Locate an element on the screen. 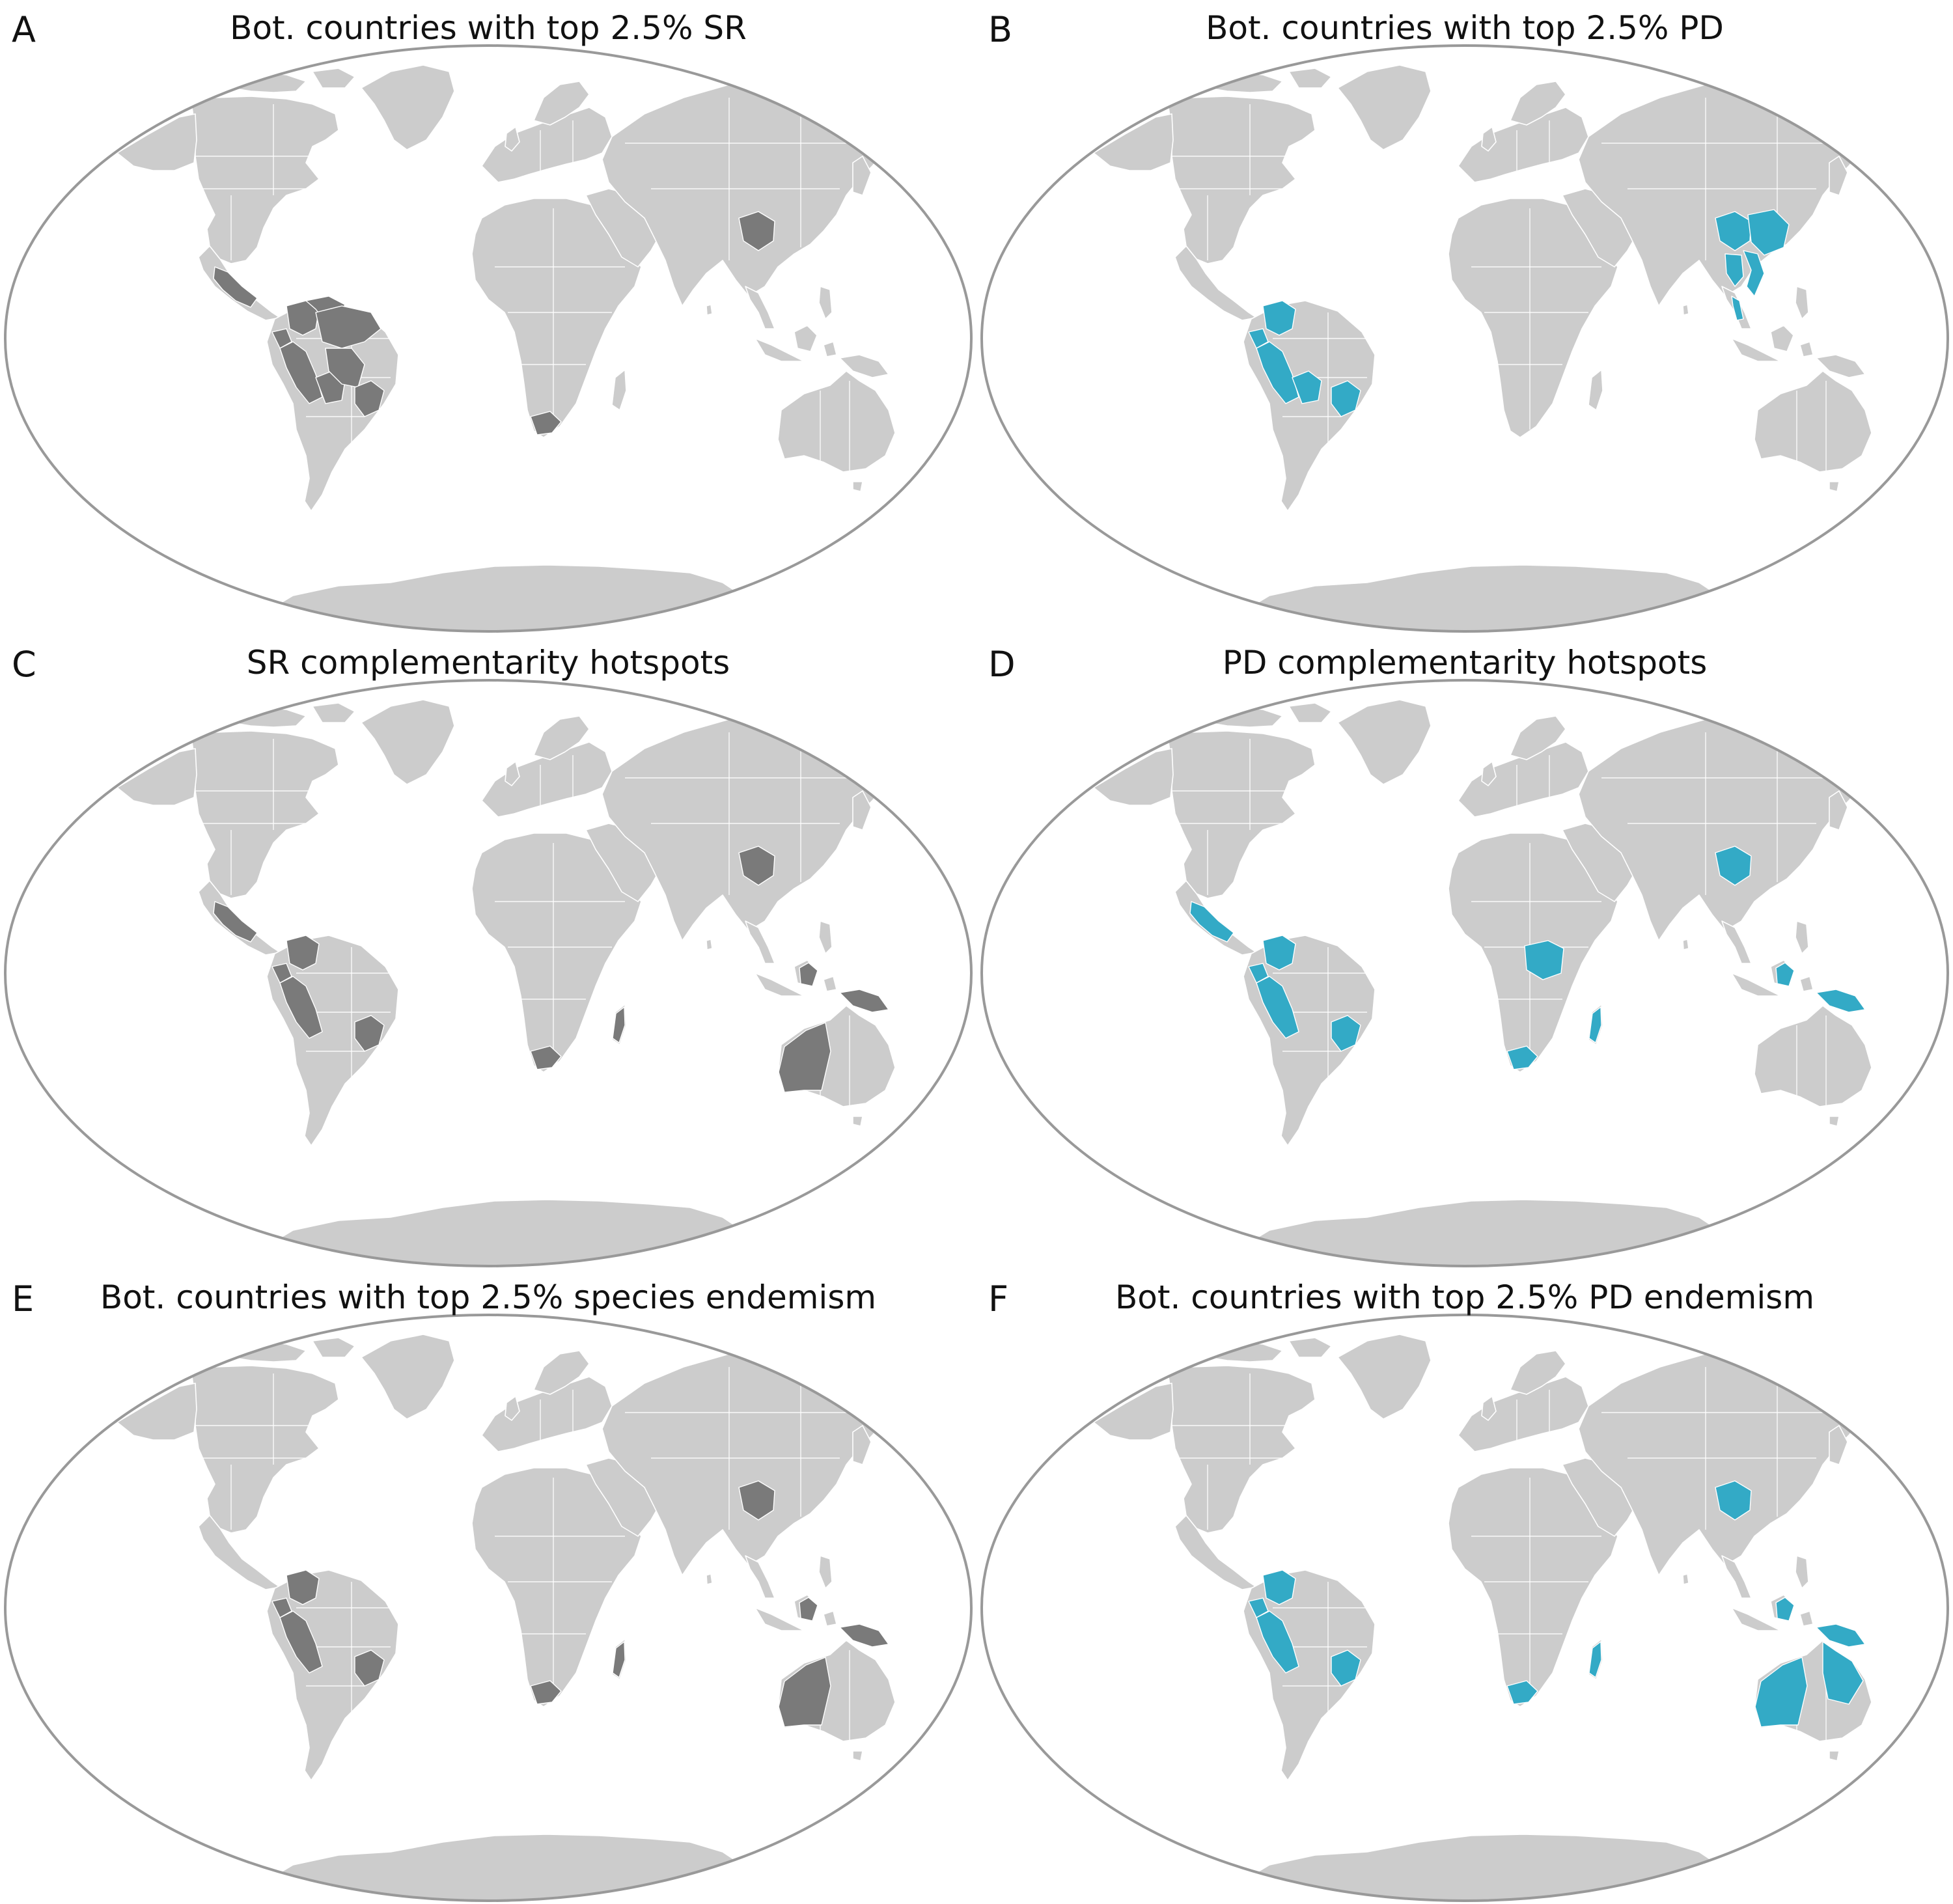  region-malaya is located at coordinates (1737, 309).